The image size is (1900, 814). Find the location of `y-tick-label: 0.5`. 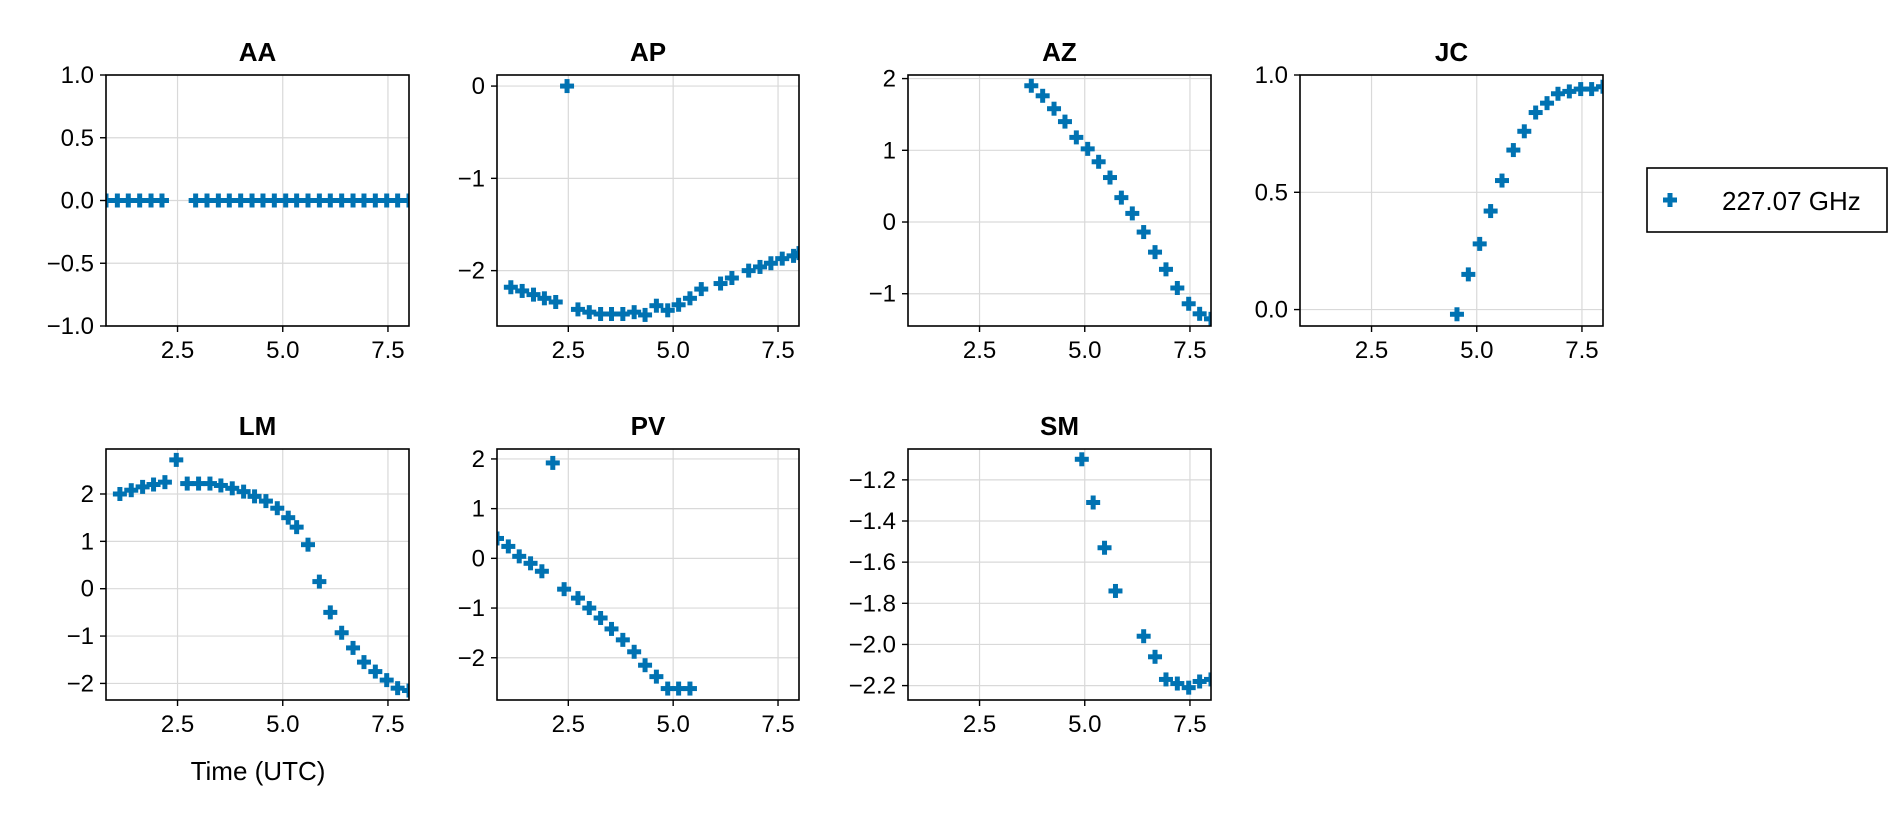

y-tick-label: 0.5 is located at coordinates (77, 138).